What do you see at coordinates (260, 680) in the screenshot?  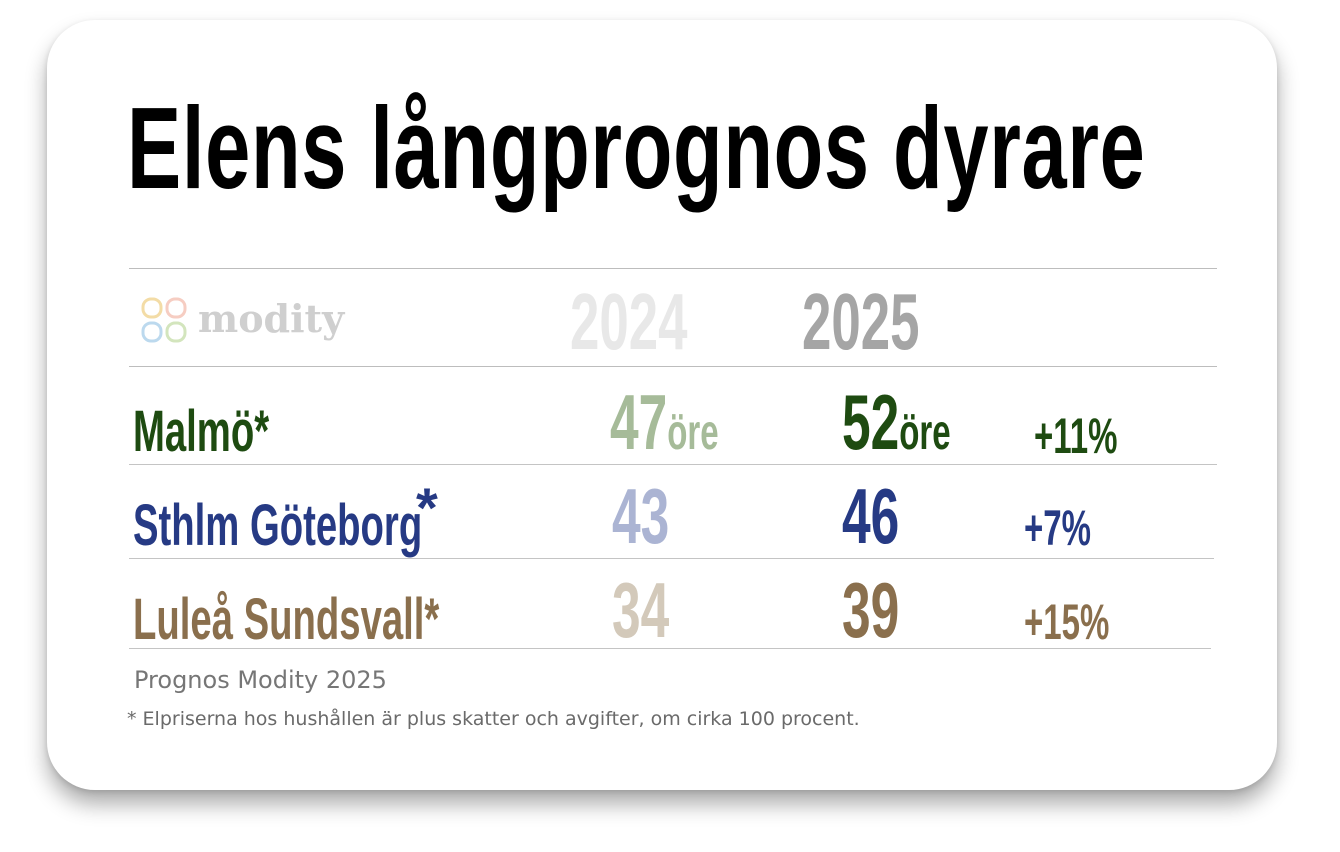 I see `source-note: Prognos Modity 2025` at bounding box center [260, 680].